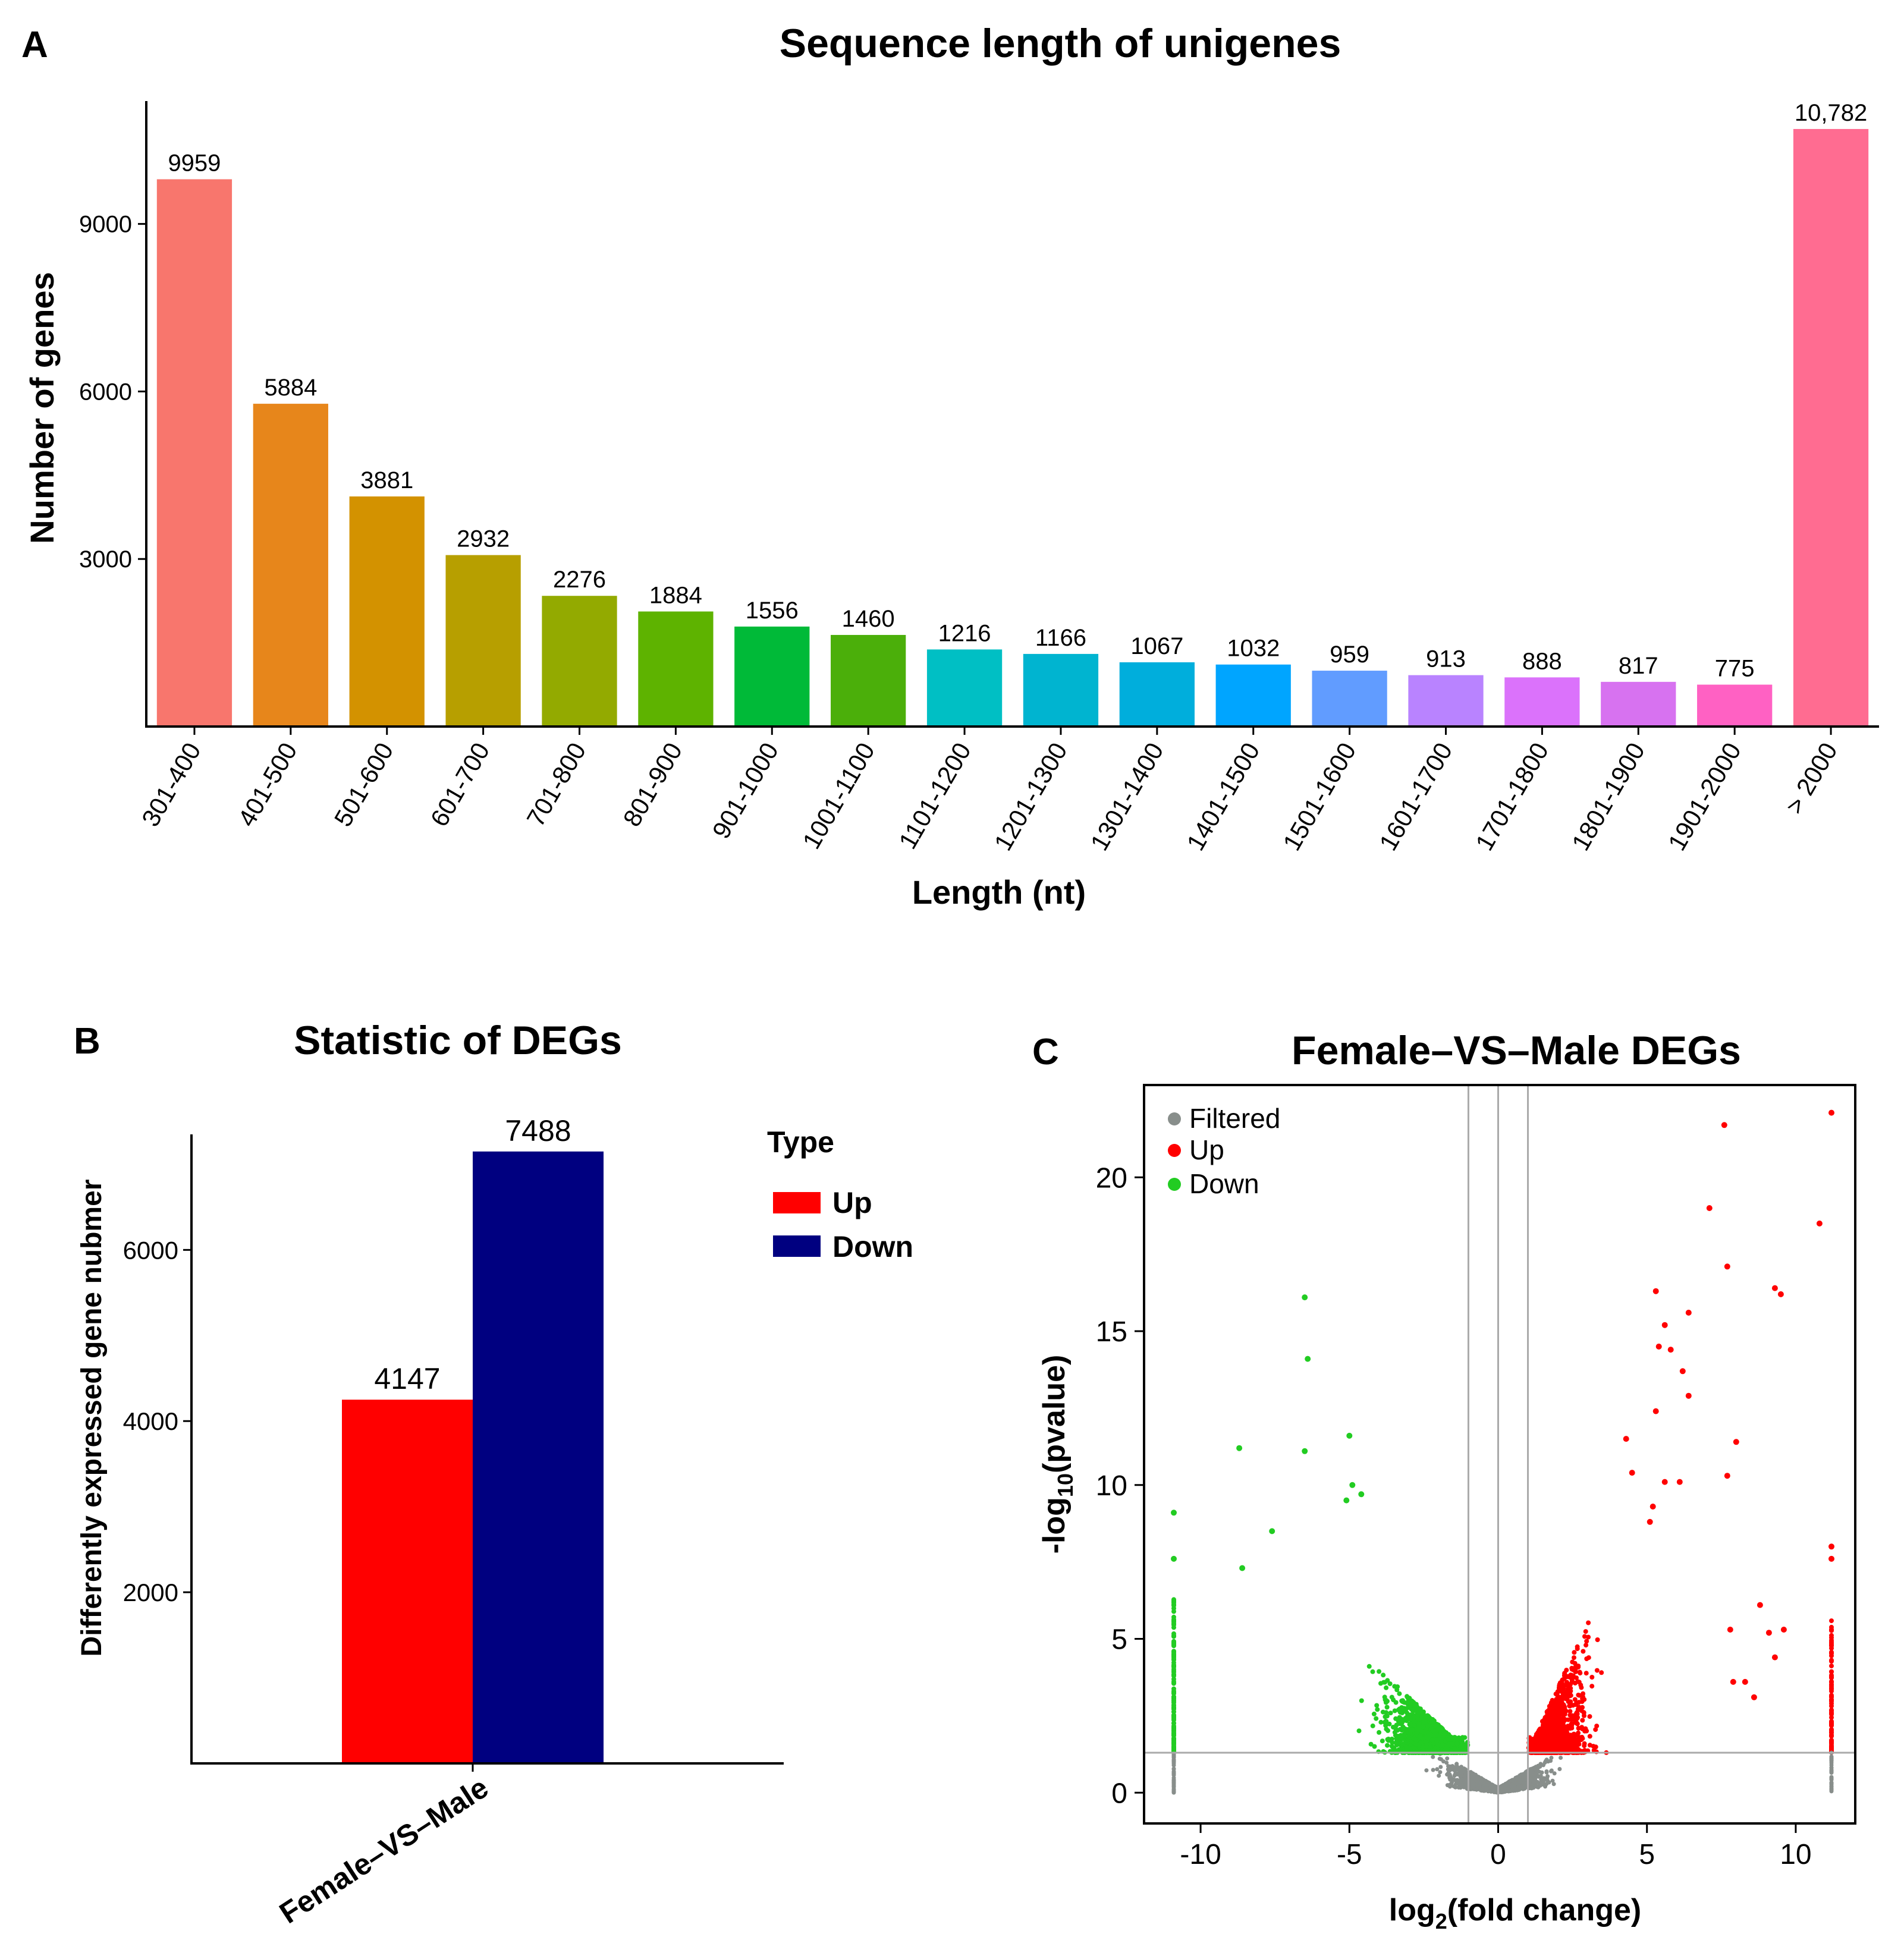  I want to click on panel-a-value-label: 9959, so click(194, 163).